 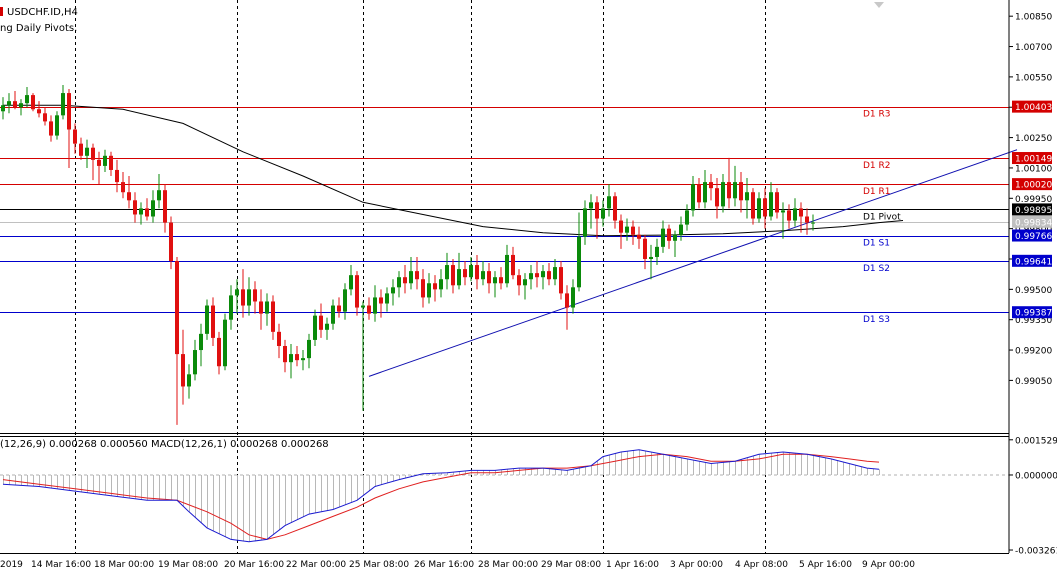 What do you see at coordinates (188, 565) in the screenshot?
I see `x-tick-label: 19 Mar 08:00` at bounding box center [188, 565].